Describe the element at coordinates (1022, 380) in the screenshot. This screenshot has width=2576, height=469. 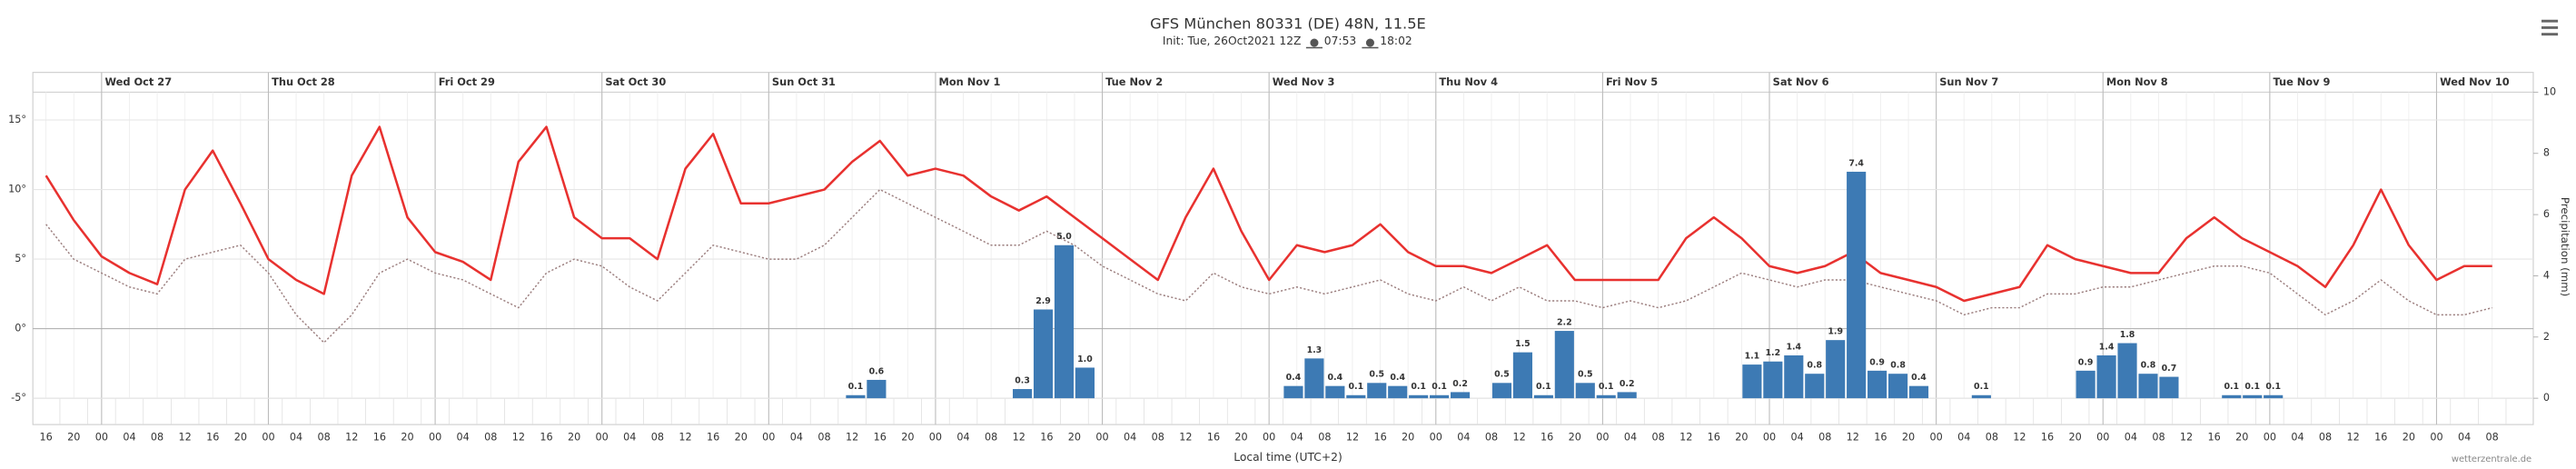
I see `bar-value-label: 0.3` at that location.